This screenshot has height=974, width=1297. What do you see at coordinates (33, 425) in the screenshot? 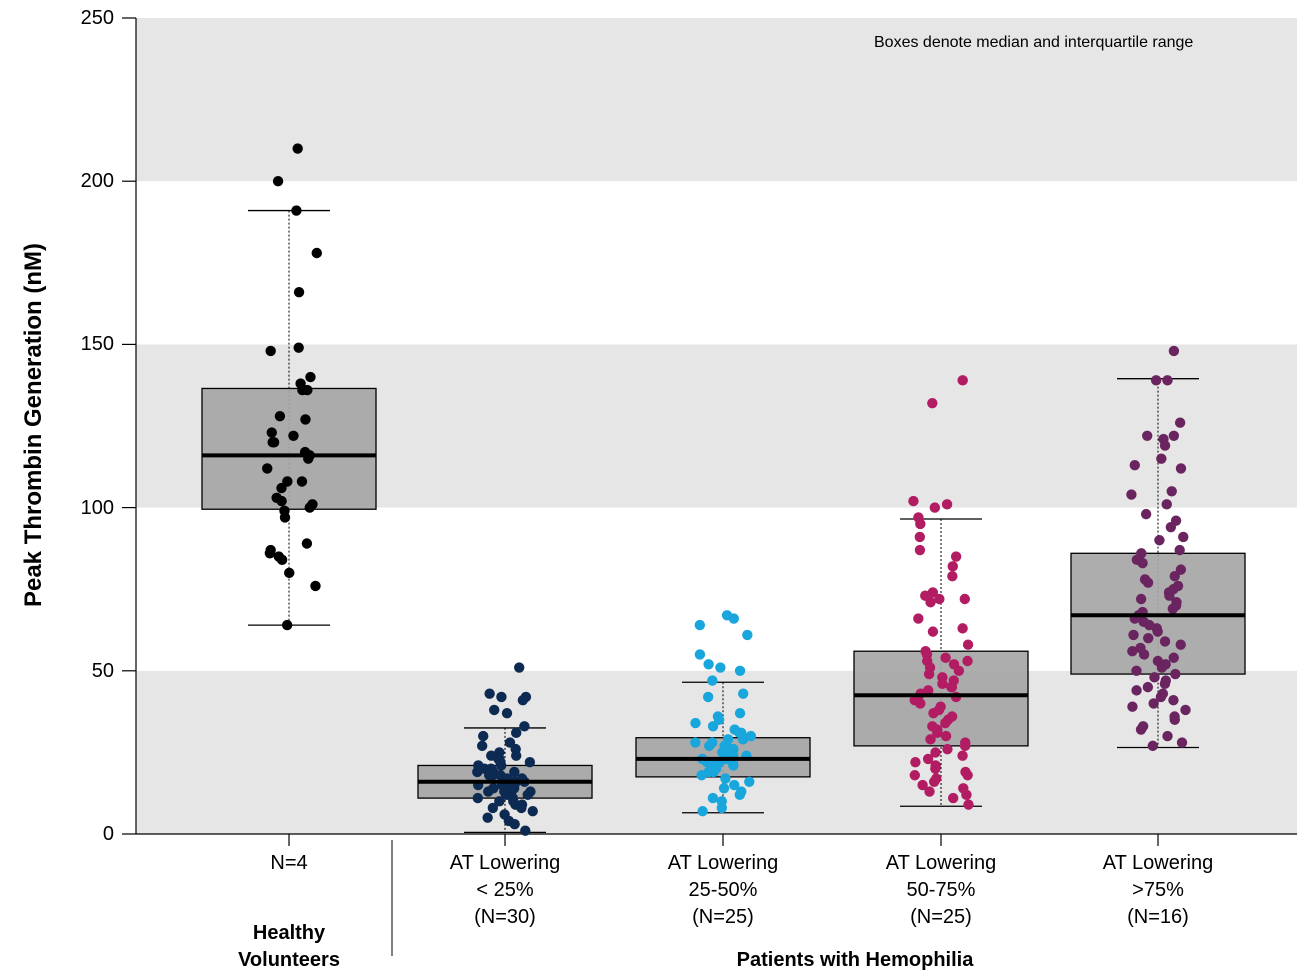
I see `y-axis-title: Peak Thrombin Generation (nM)` at bounding box center [33, 425].